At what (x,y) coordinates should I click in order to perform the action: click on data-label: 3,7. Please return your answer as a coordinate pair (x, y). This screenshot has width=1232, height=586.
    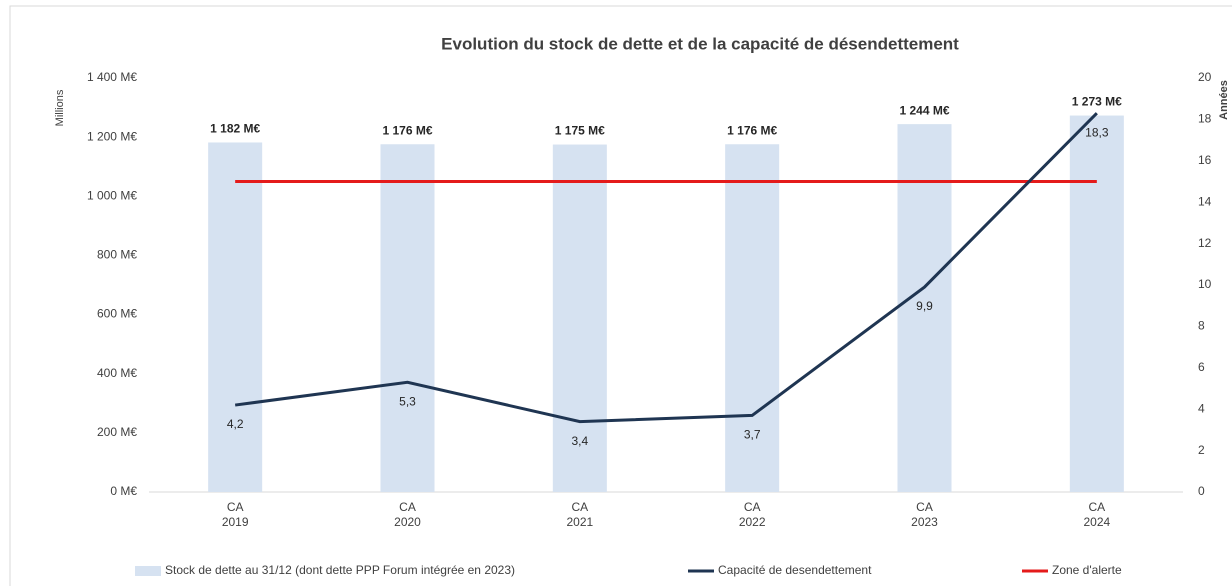
    Looking at the image, I should click on (752, 435).